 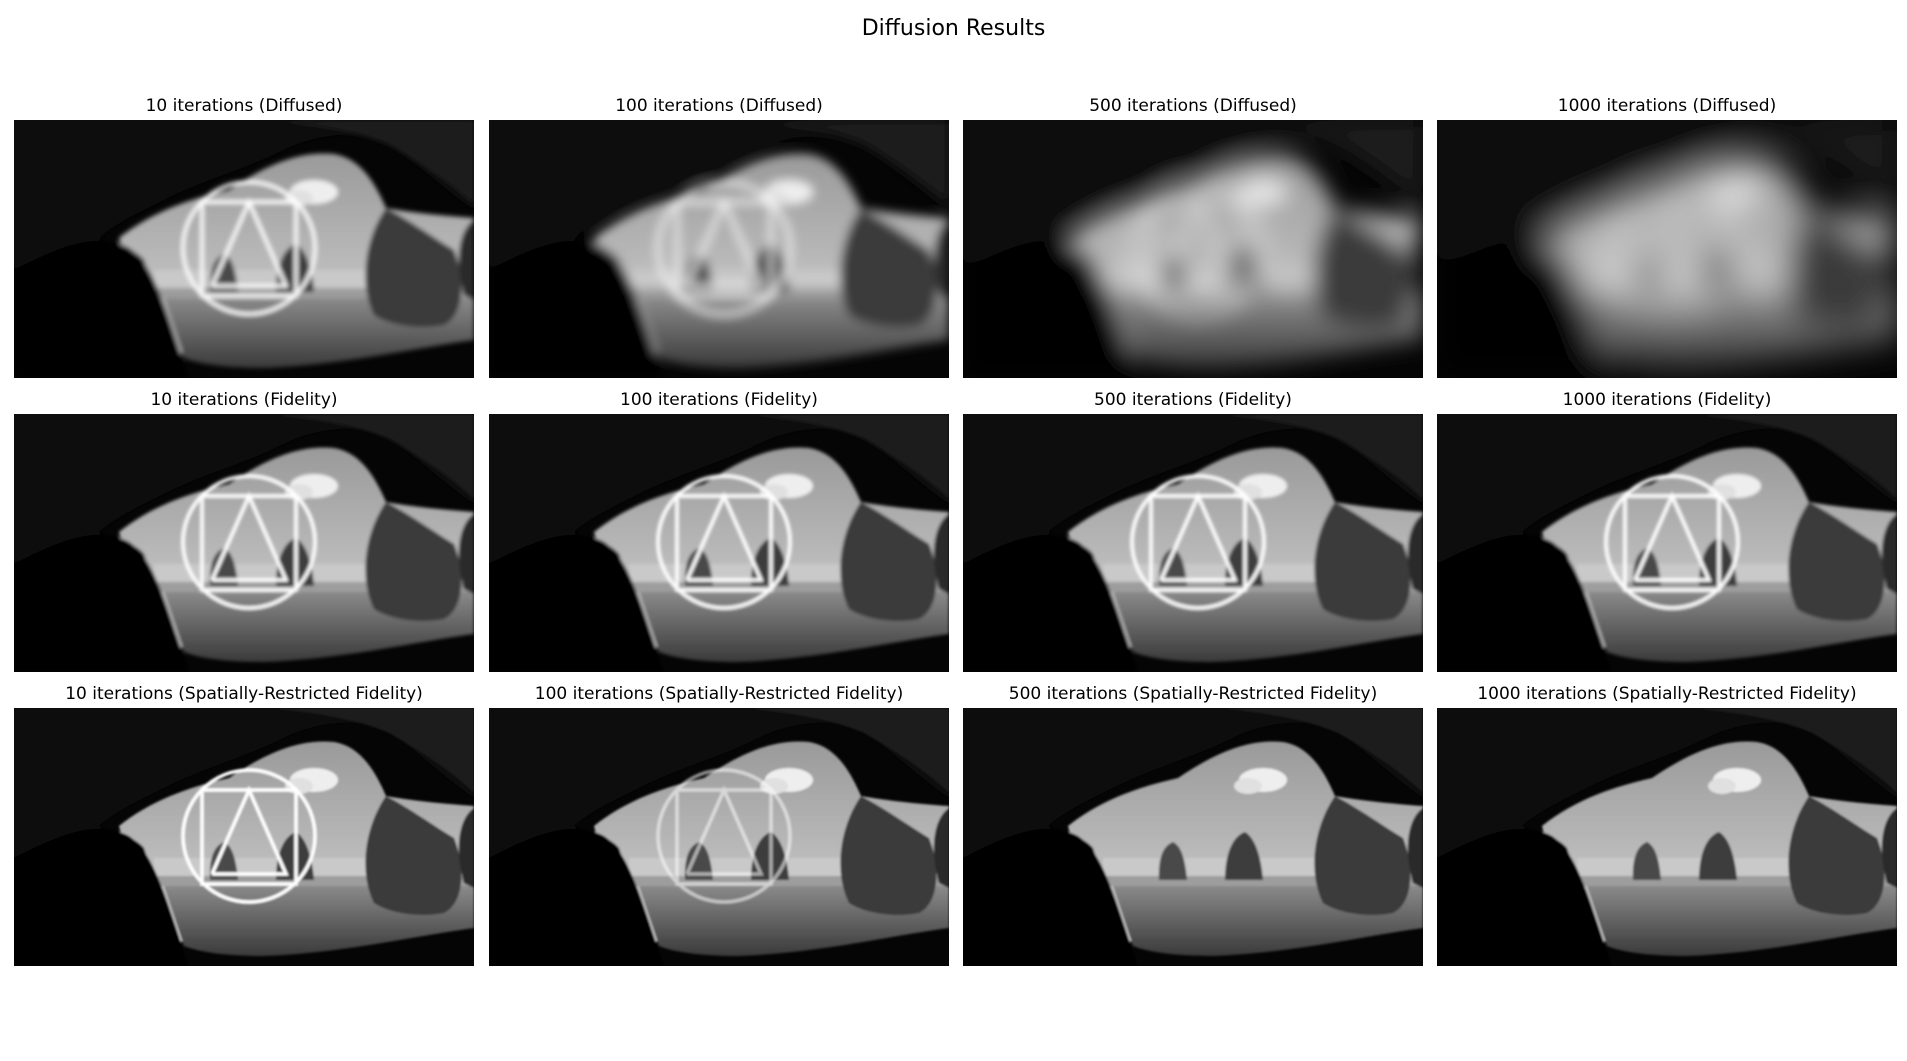 What do you see at coordinates (1667, 400) in the screenshot?
I see `panel-title: 1000 iterations (Fidelity)` at bounding box center [1667, 400].